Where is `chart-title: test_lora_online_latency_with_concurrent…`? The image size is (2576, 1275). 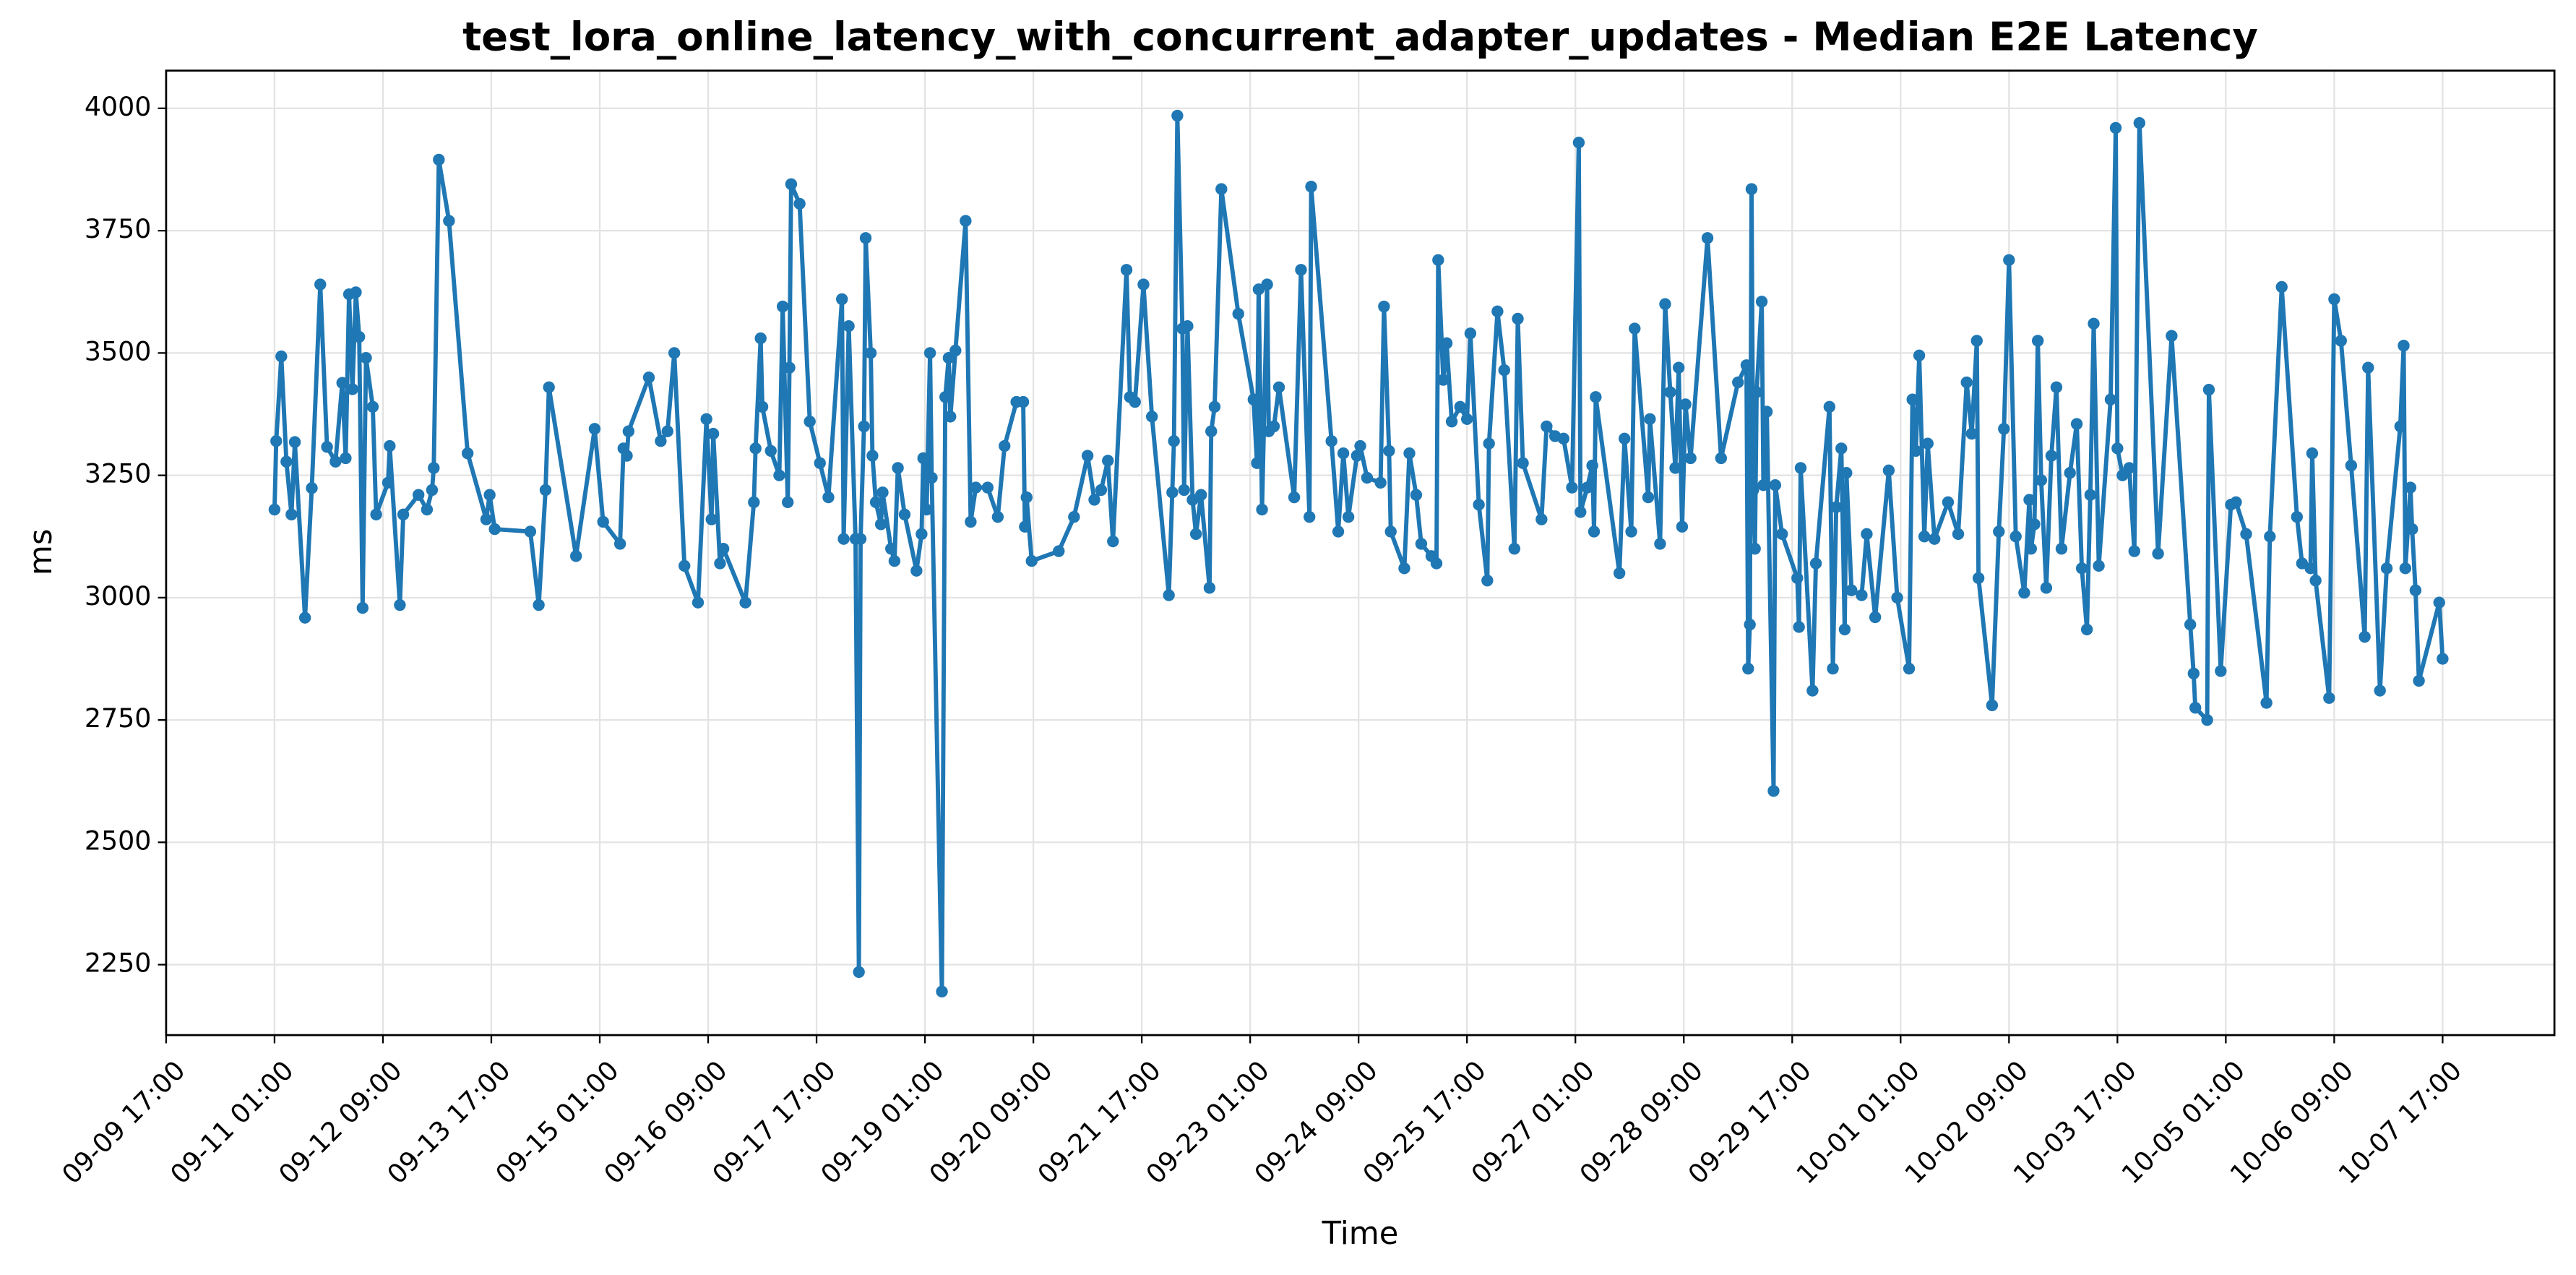 chart-title: test_lora_online_latency_with_concurrent… is located at coordinates (1360, 37).